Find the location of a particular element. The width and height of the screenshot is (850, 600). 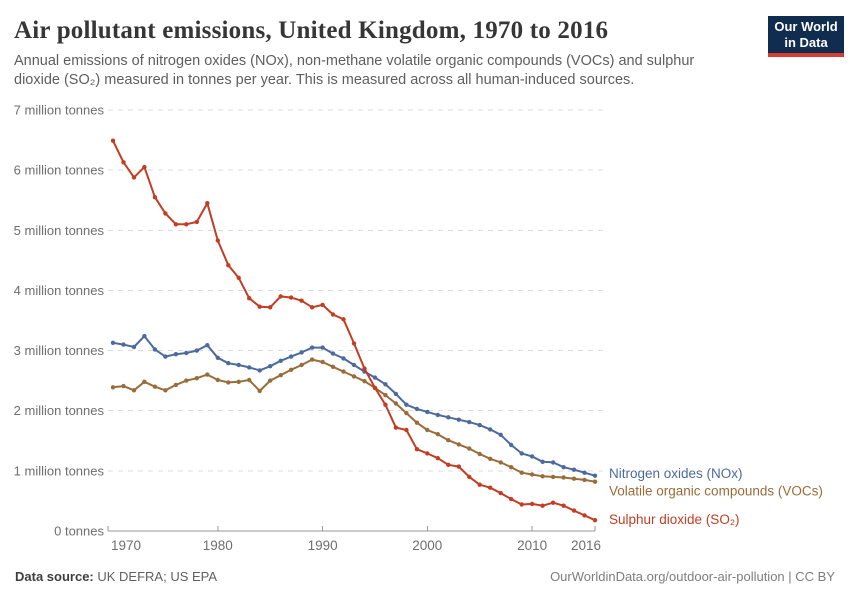

owid-logo: Our World in Data is located at coordinates (806, 36).